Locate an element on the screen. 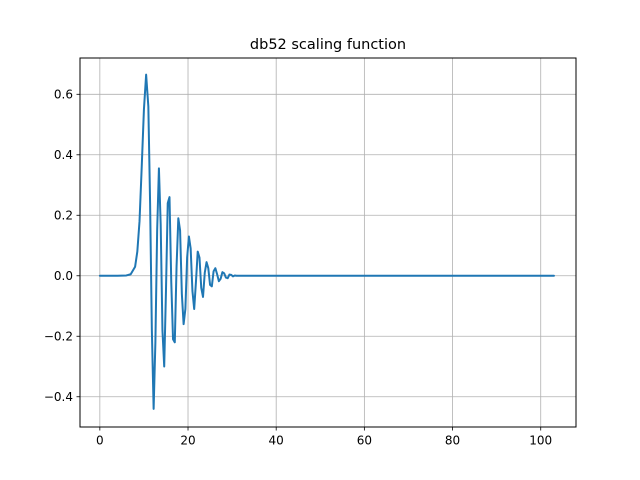 The image size is (640, 480). y-tick-label: −0.4 is located at coordinates (58, 397).